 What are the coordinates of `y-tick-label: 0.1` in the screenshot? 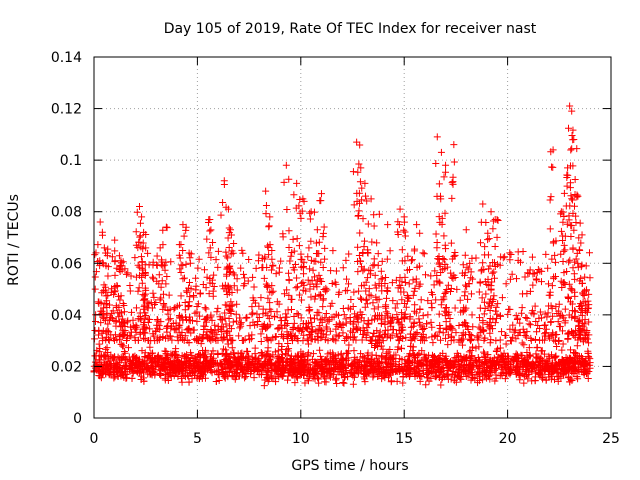 It's located at (71, 161).